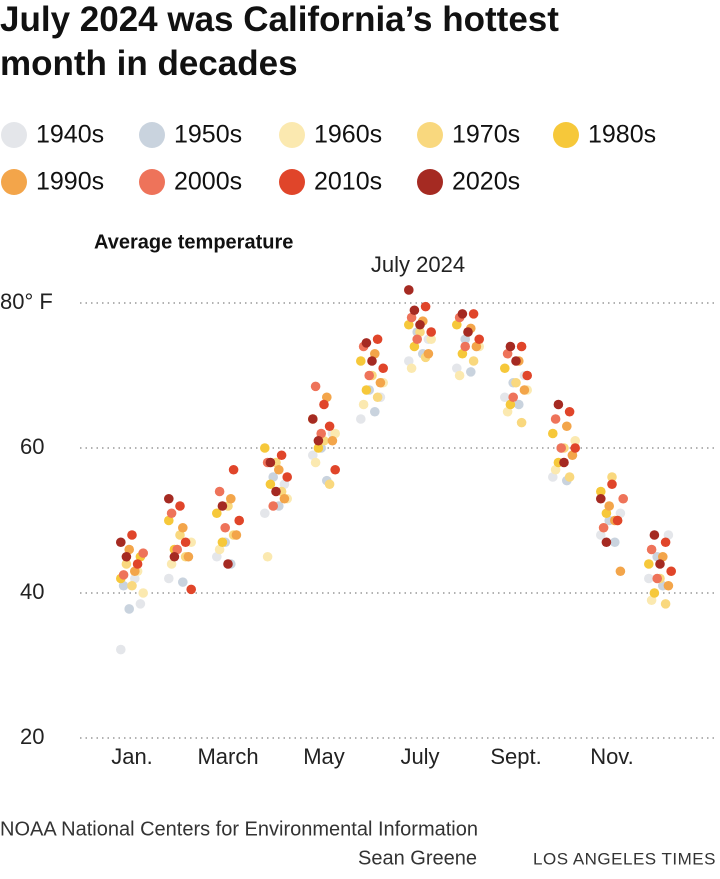 Image resolution: width=720 pixels, height=879 pixels. I want to click on legend-label: 2000s, so click(208, 182).